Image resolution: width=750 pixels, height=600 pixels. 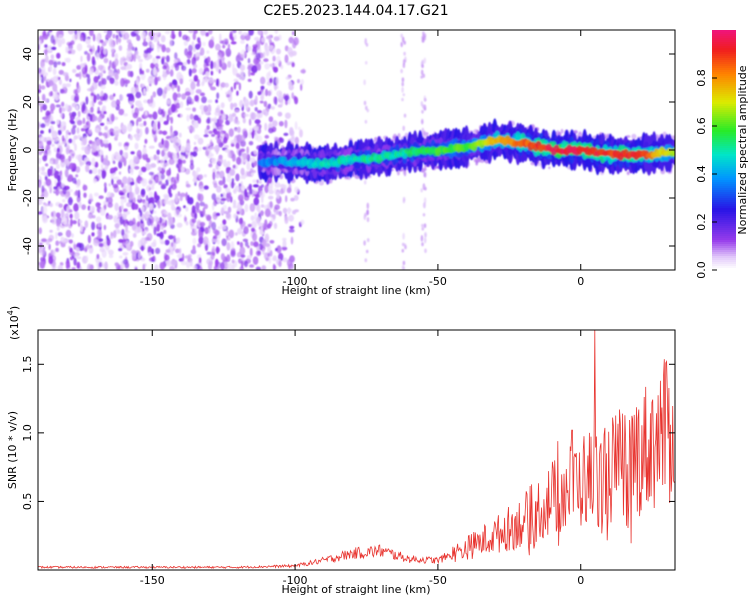 What do you see at coordinates (27, 365) in the screenshot?
I see `bottom-y-tick-label: 1.5` at bounding box center [27, 365].